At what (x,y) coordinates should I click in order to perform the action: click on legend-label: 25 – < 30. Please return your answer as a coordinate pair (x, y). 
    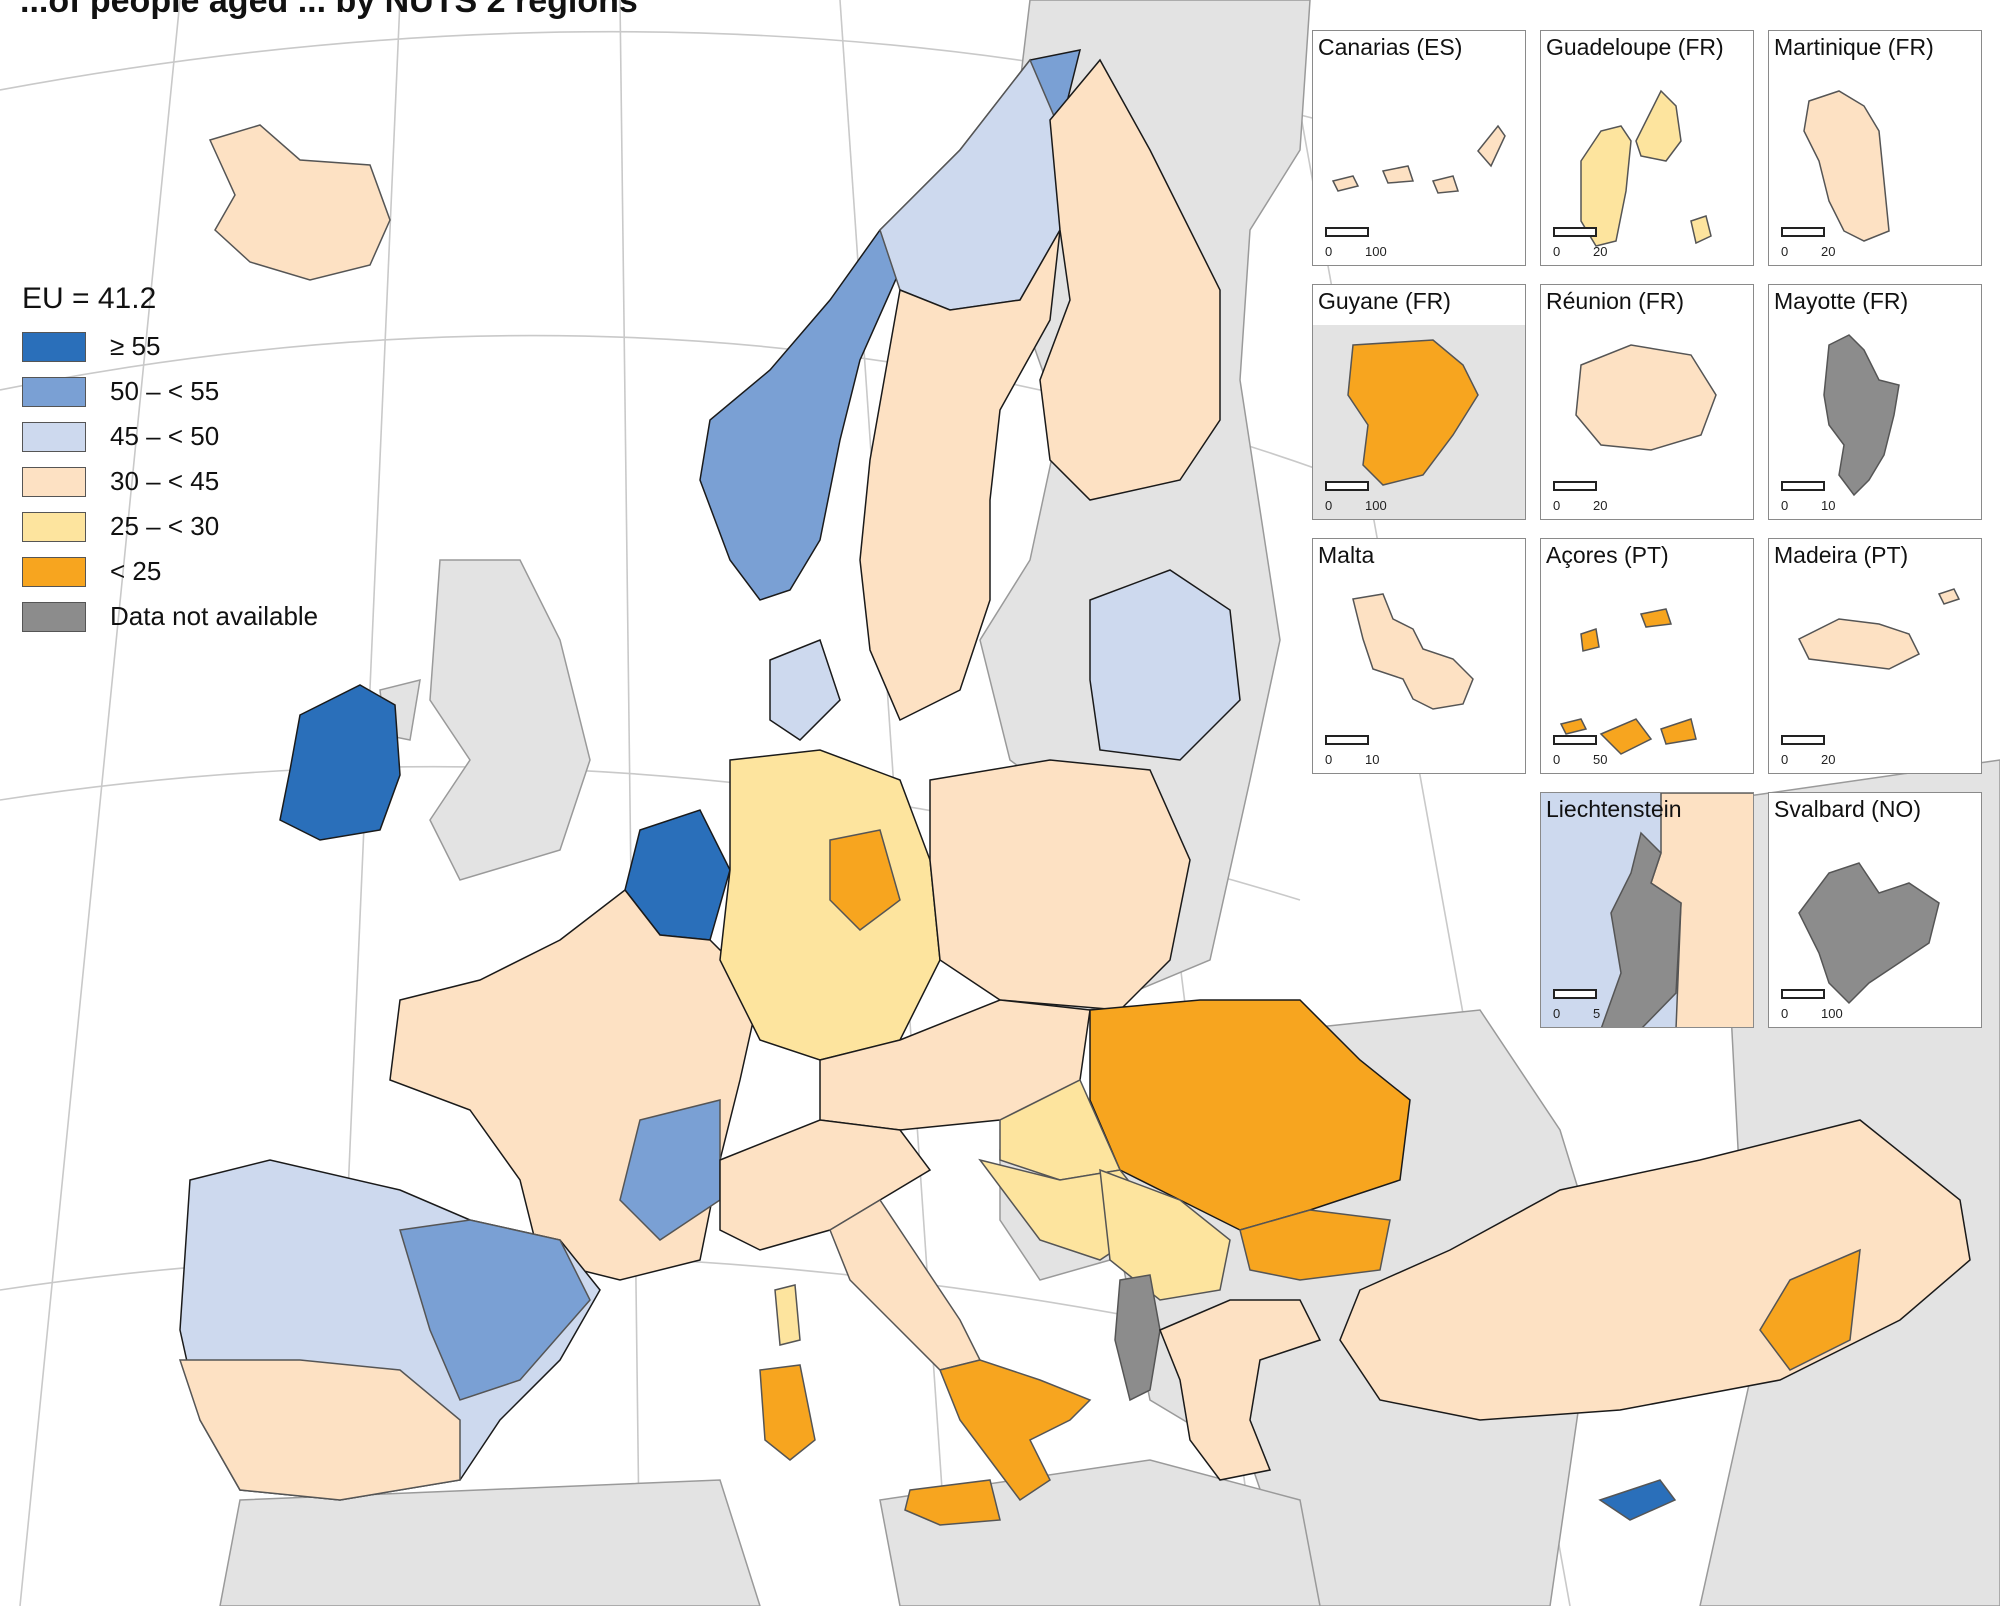
    Looking at the image, I should click on (165, 526).